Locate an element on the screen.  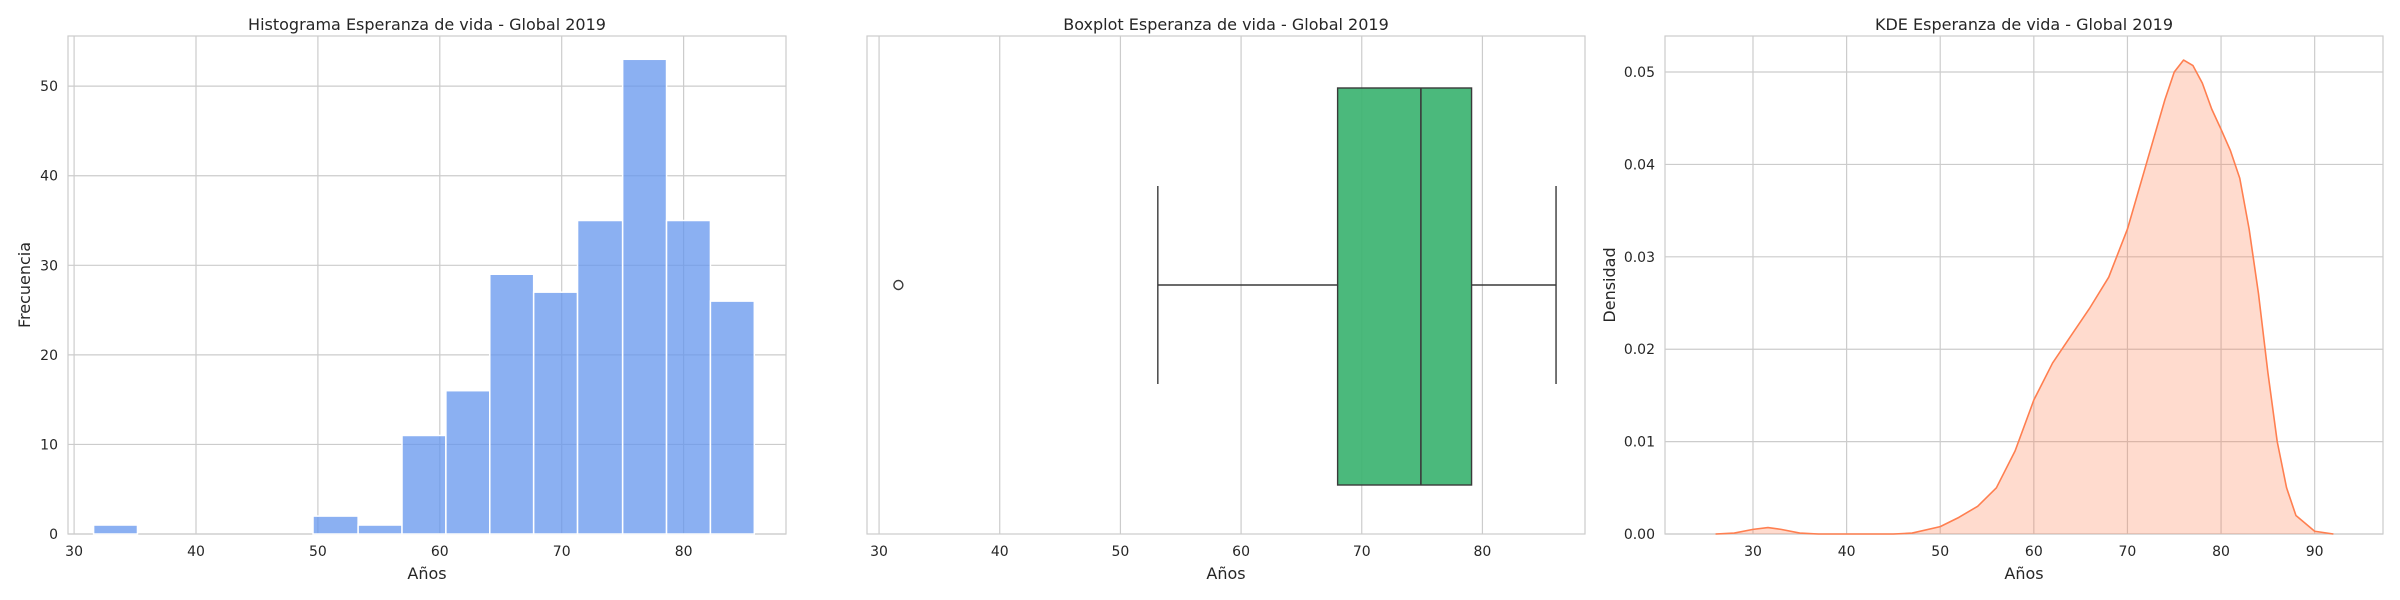
kde-x-axis-label: Años is located at coordinates (2023, 573).